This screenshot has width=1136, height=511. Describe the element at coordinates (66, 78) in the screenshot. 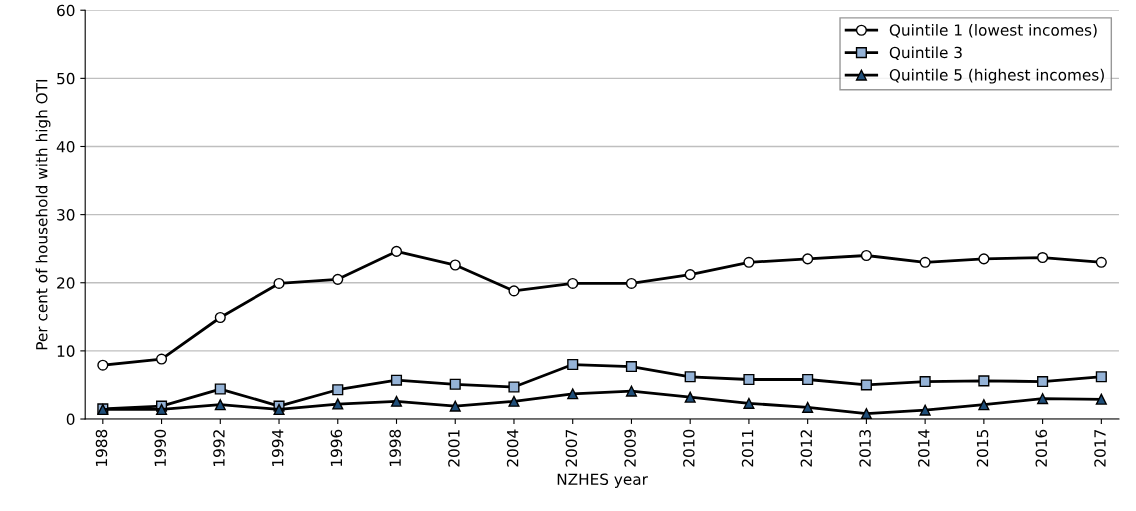

I see `y-tick-label: 50` at that location.